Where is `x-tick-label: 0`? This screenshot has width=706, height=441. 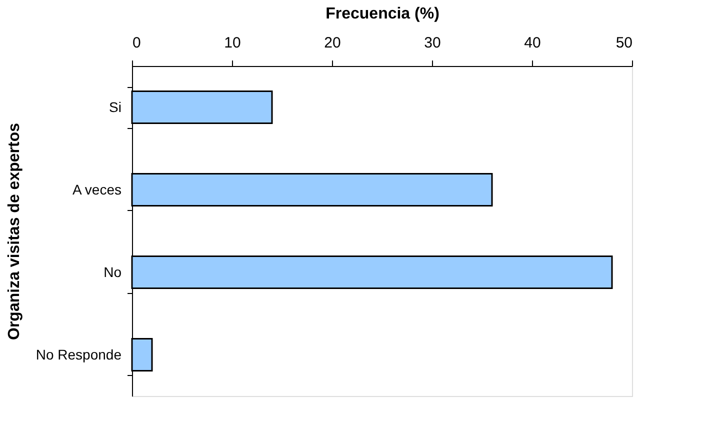 x-tick-label: 0 is located at coordinates (136, 43).